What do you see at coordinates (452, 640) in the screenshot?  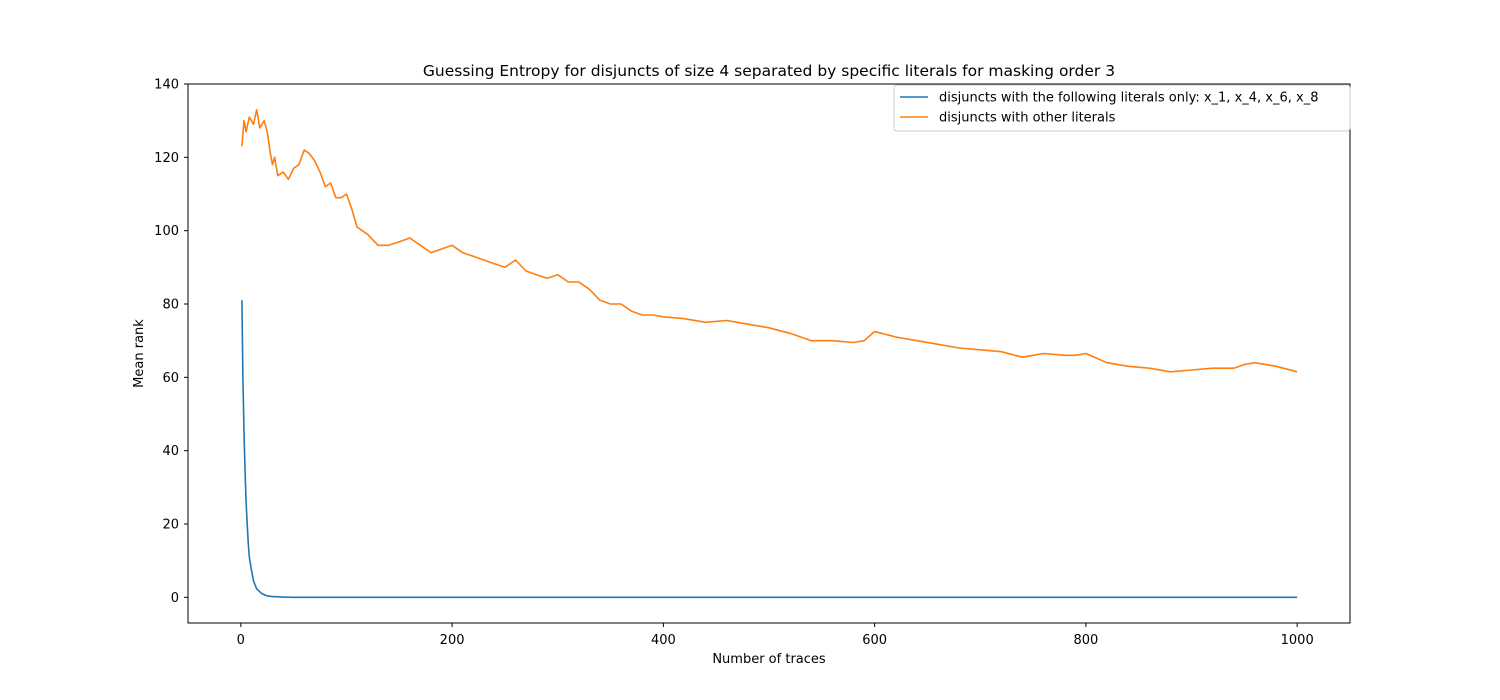 I see `x-tick-label: 200` at bounding box center [452, 640].